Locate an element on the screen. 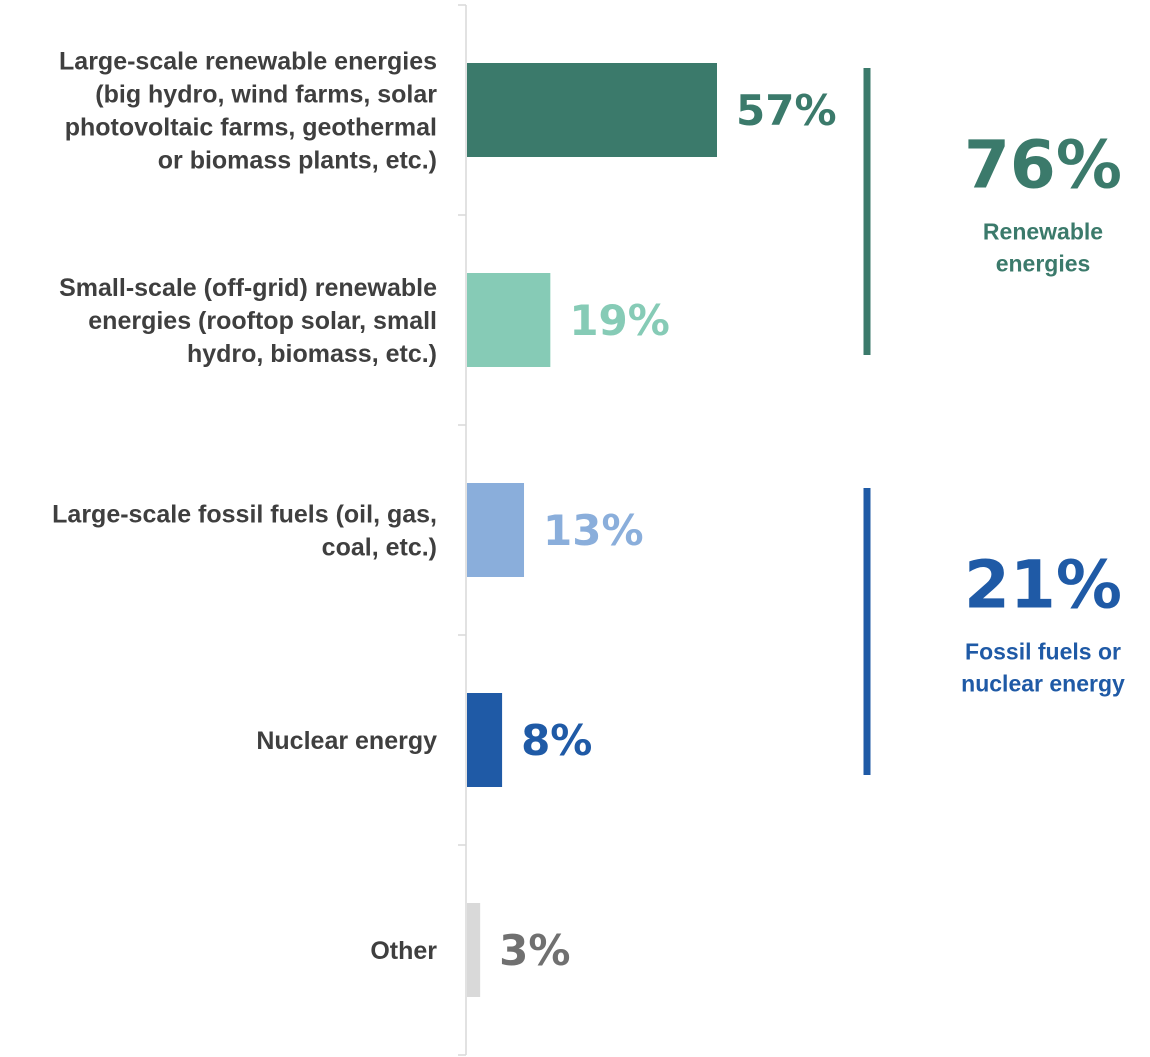 This screenshot has height=1057, width=1150. category-label: hydro, biomass, etc.) is located at coordinates (312, 354).